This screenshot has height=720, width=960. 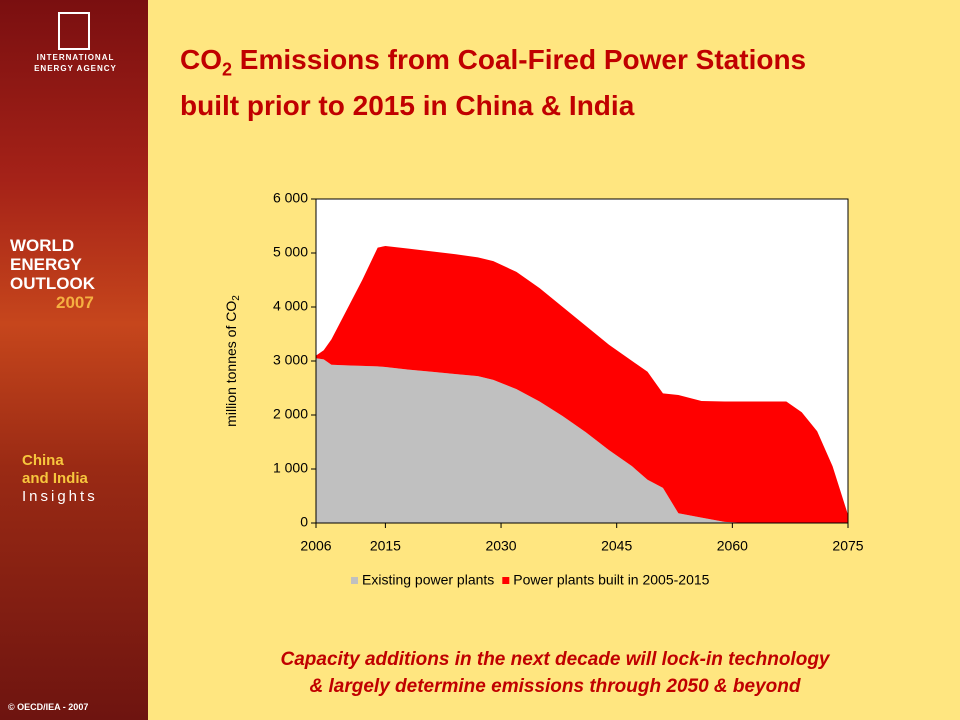 I want to click on y-tick-label: 2 000, so click(x=290, y=414).